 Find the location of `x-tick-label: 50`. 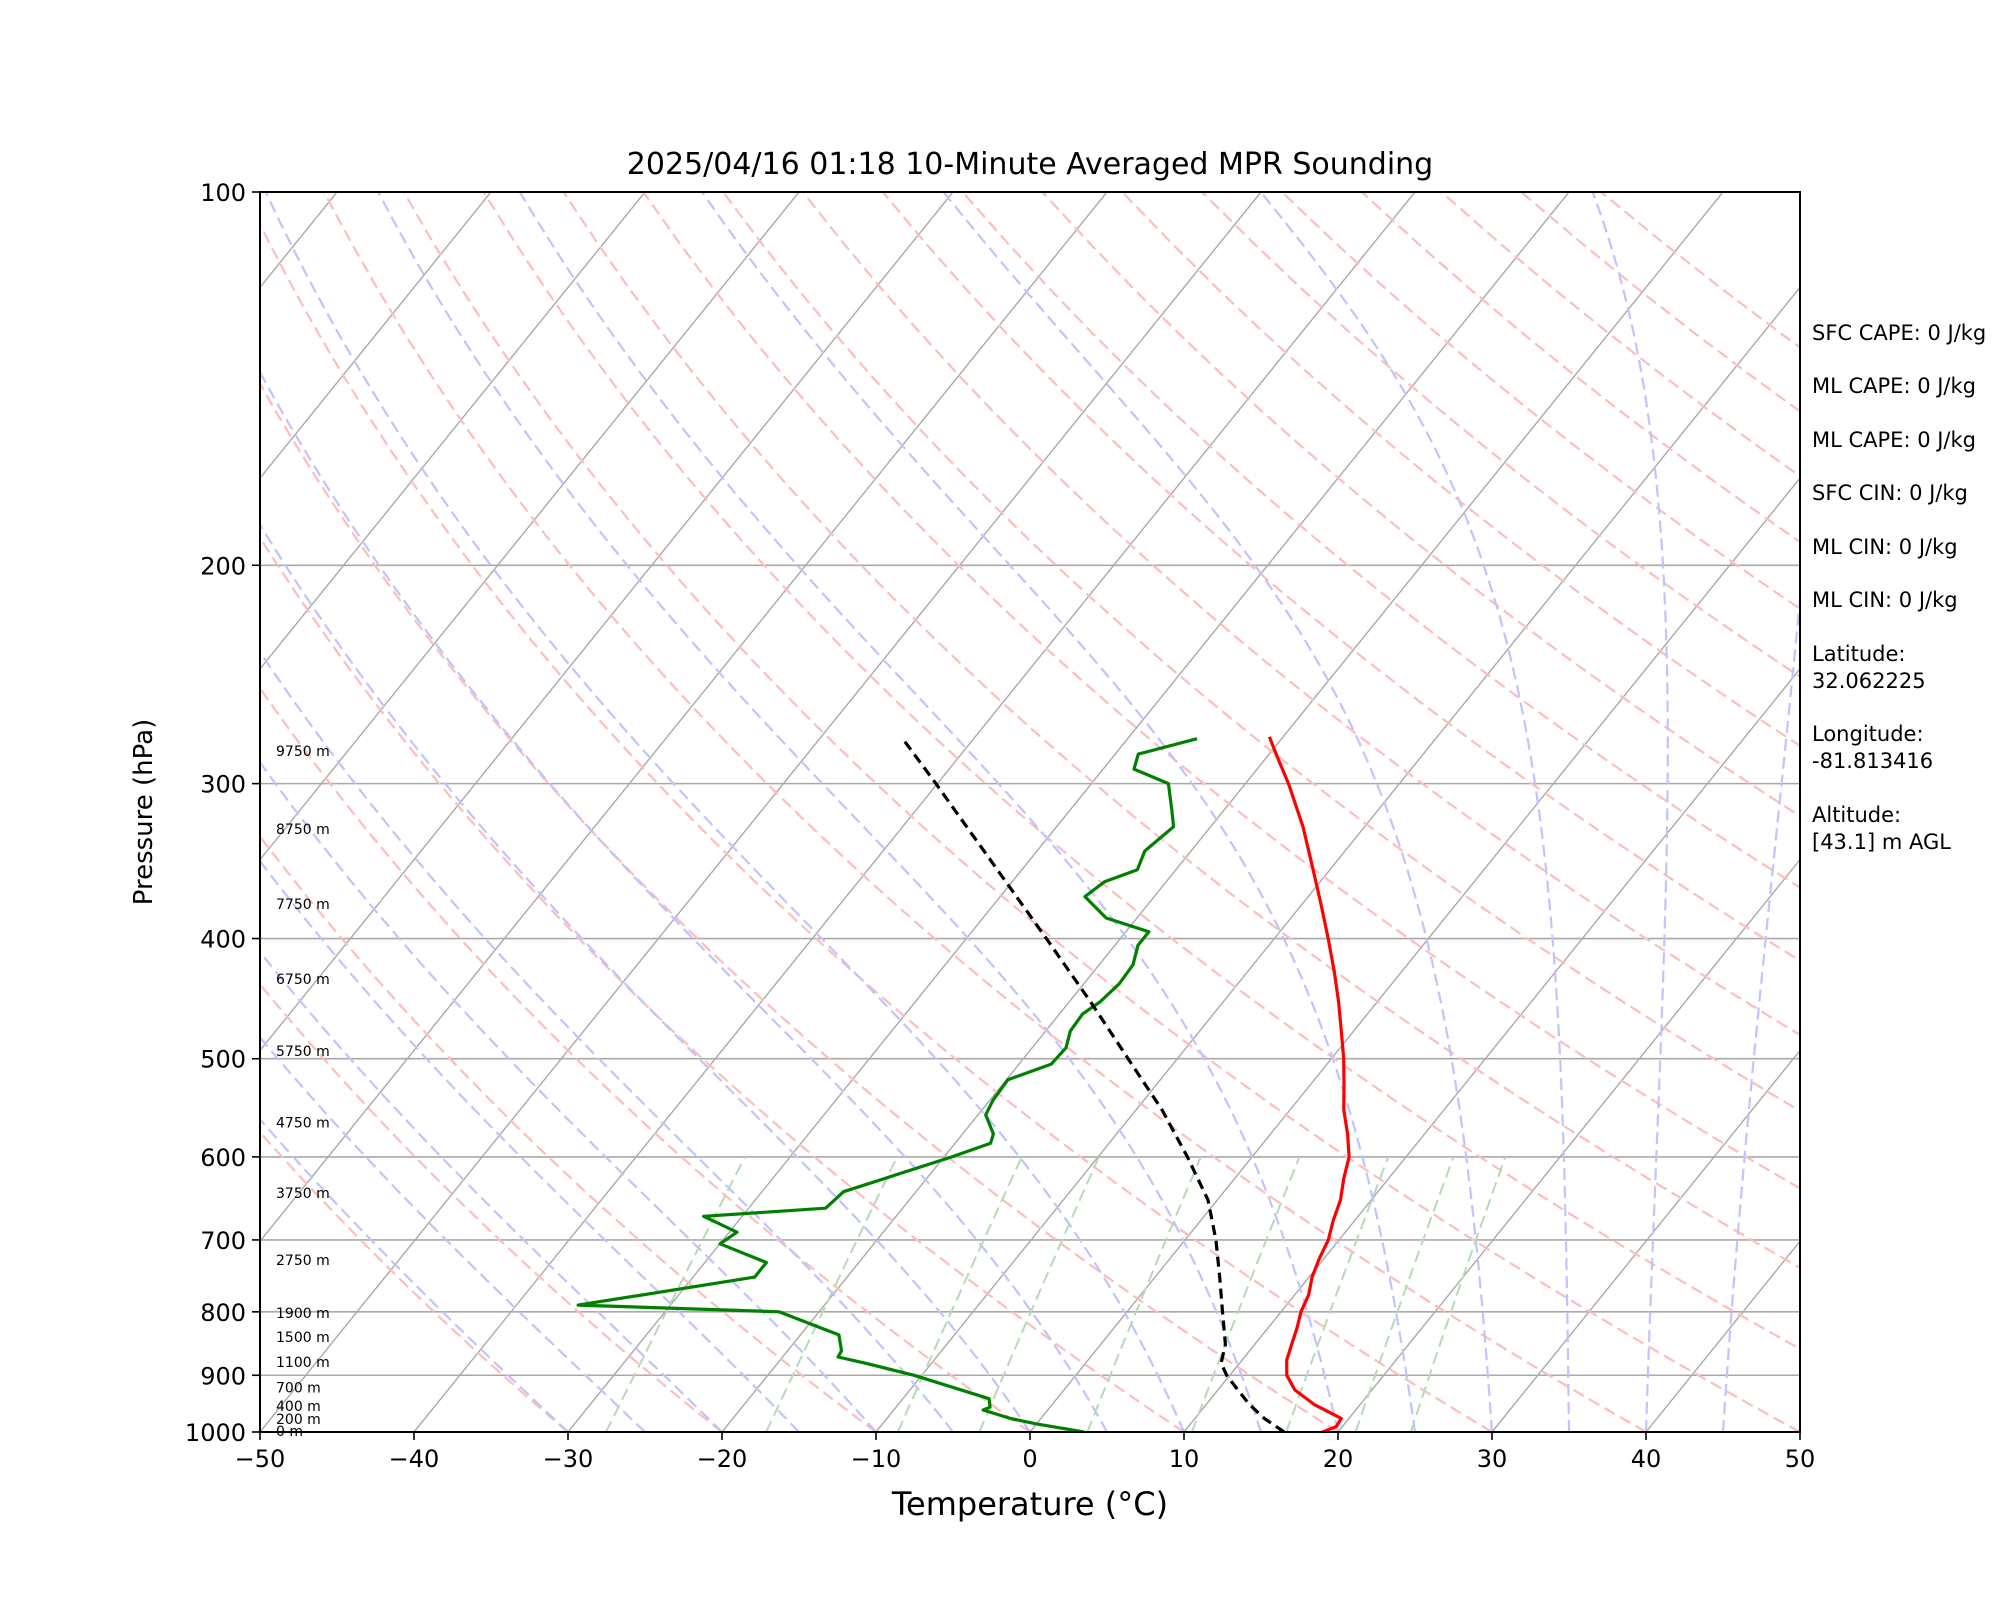

x-tick-label: 50 is located at coordinates (1800, 1459).